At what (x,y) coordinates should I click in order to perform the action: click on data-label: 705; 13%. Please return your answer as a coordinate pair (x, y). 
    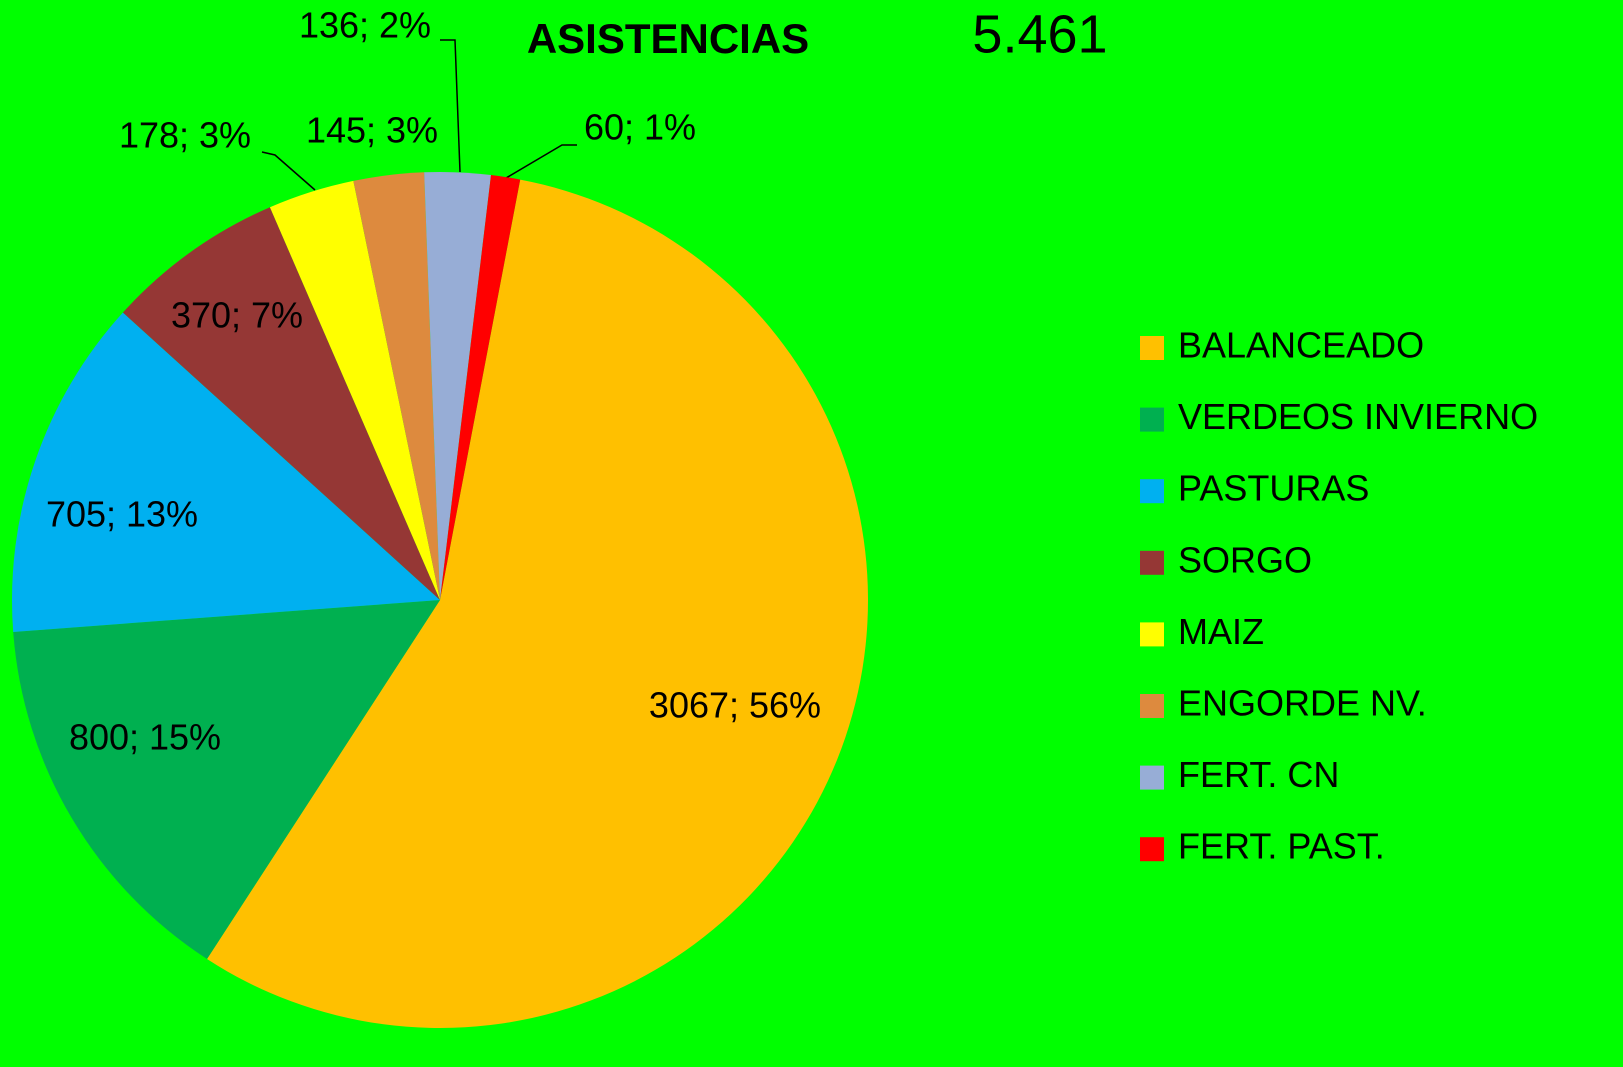
    Looking at the image, I should click on (122, 514).